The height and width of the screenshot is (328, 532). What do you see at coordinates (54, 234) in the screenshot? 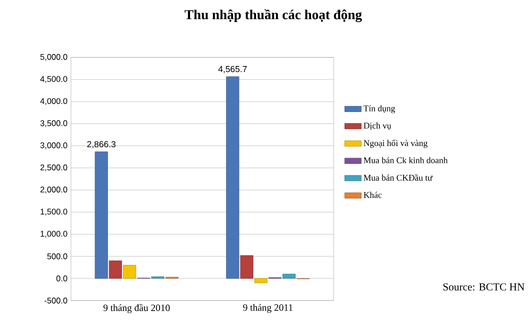
I see `y-tick-label: 1,000.0` at bounding box center [54, 234].